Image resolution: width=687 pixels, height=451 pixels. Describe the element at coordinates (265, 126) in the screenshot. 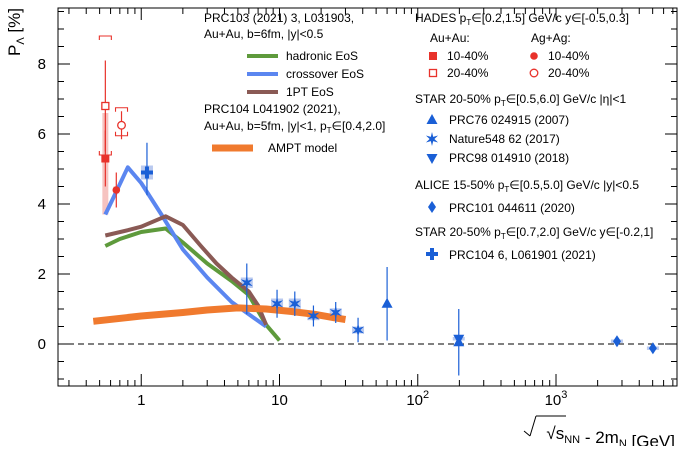

I see `model2-subheader-part: Au+Au, b=5fm, |y|<1, p` at that location.